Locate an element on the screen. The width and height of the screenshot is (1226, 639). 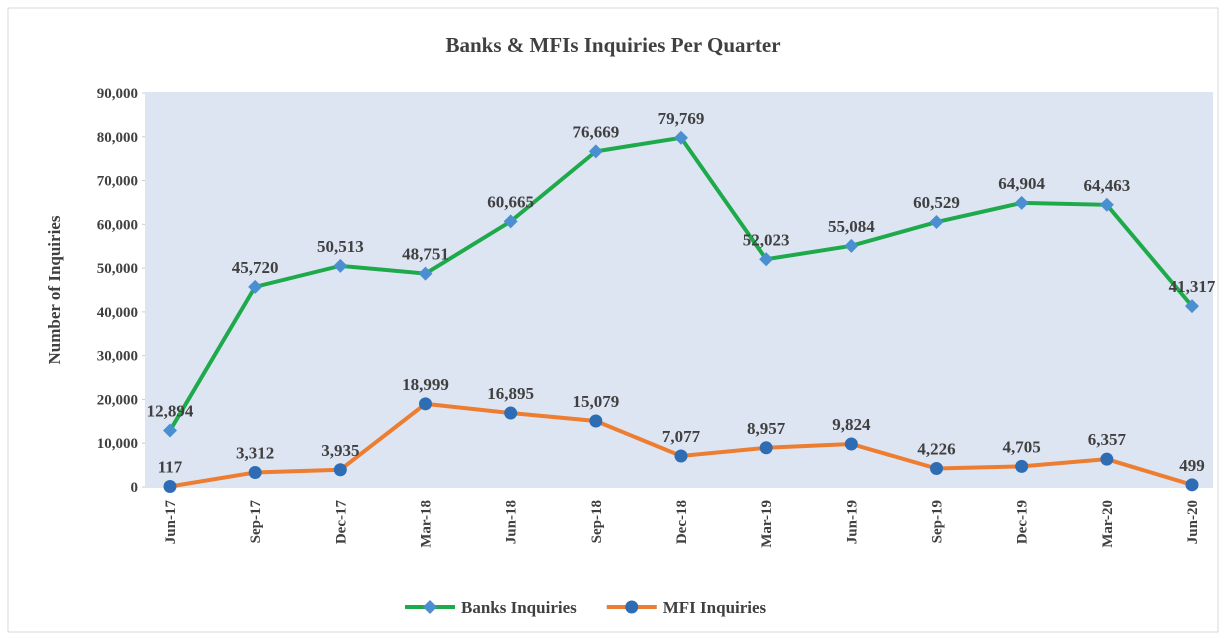
x-tick-label: Dec-17 is located at coordinates (341, 522).